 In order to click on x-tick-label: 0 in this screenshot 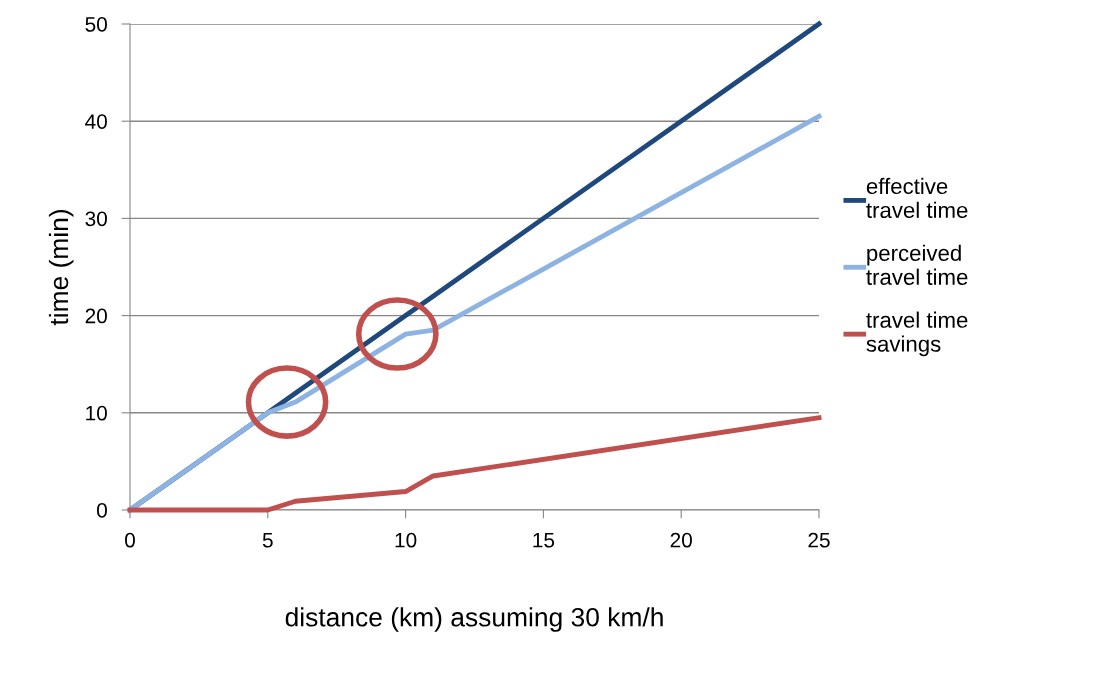, I will do `click(130, 540)`.